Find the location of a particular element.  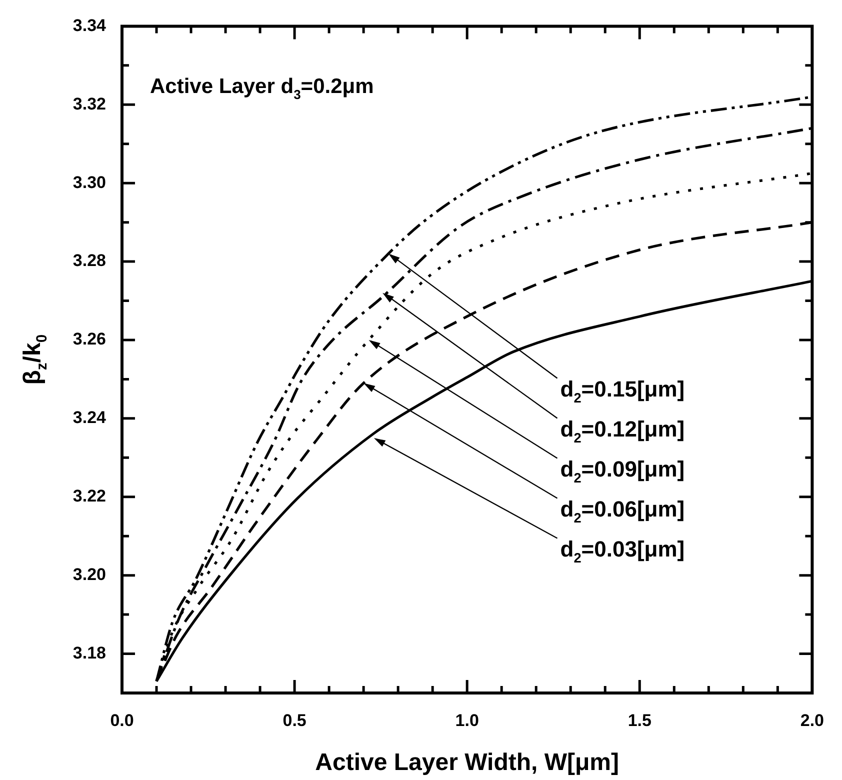

y-tick-label: 3.32 is located at coordinates (89, 104).